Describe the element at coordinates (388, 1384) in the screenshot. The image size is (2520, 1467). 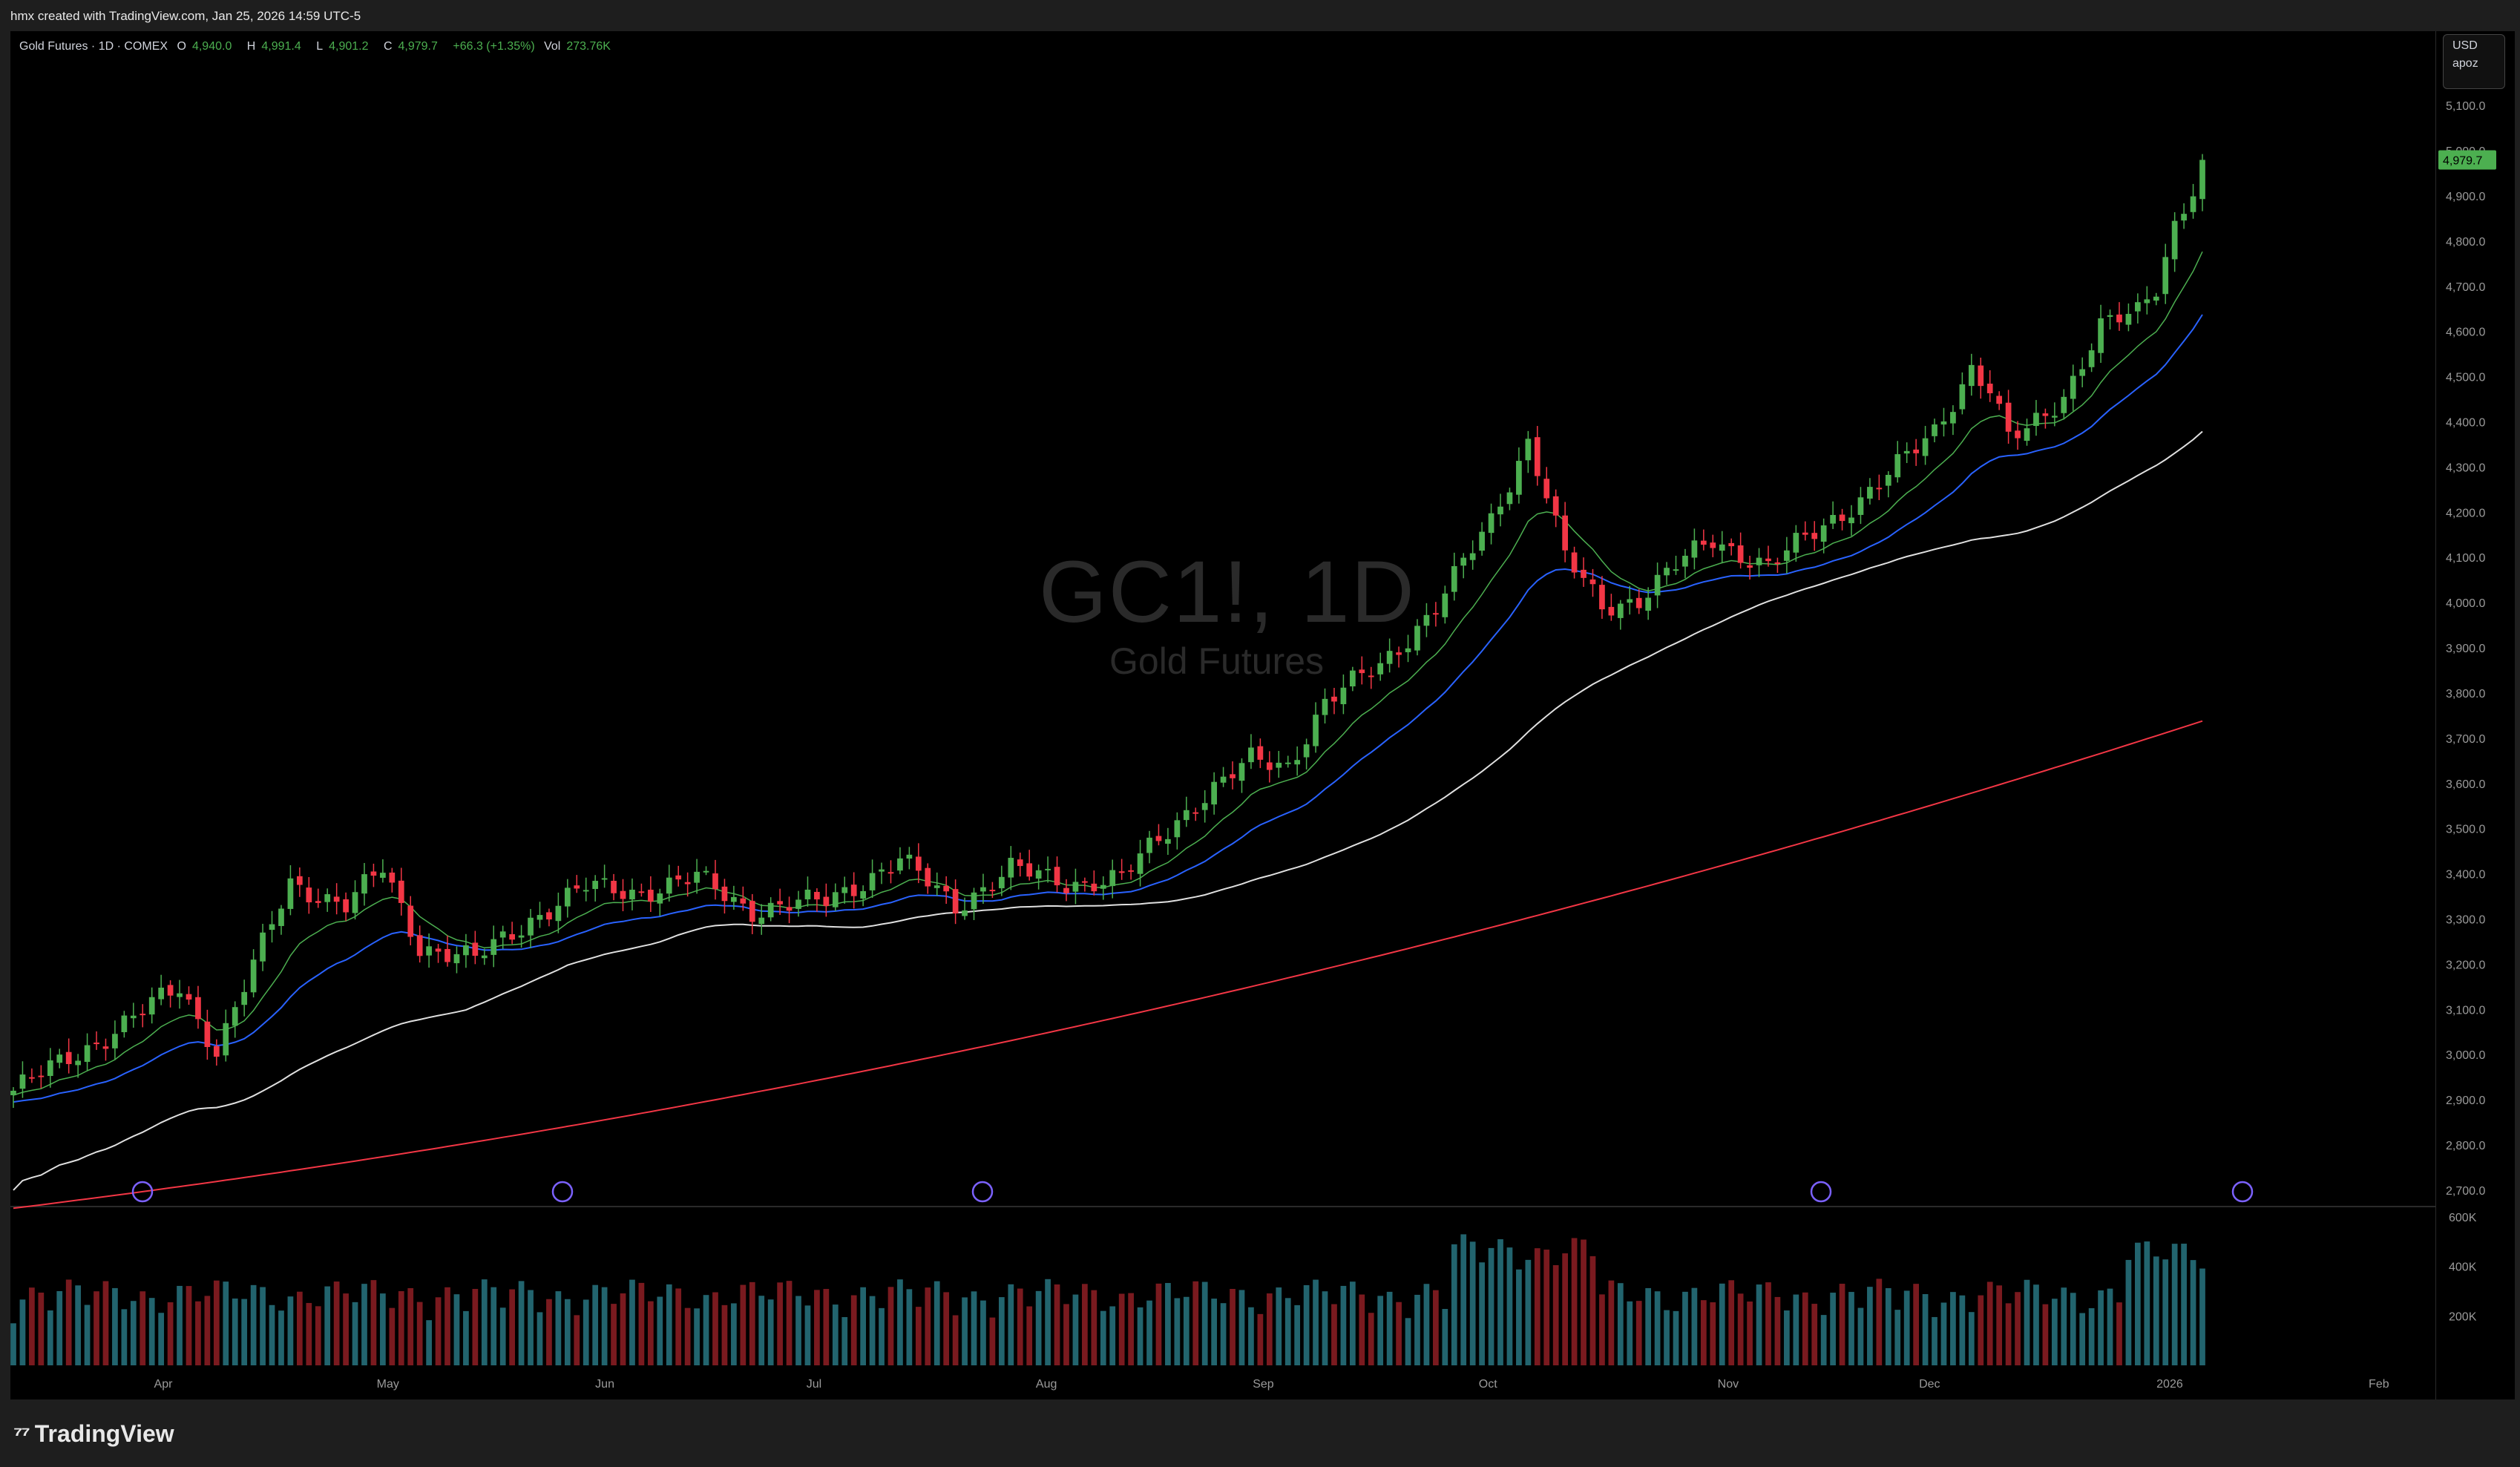
I see `time-tick-label: May` at that location.